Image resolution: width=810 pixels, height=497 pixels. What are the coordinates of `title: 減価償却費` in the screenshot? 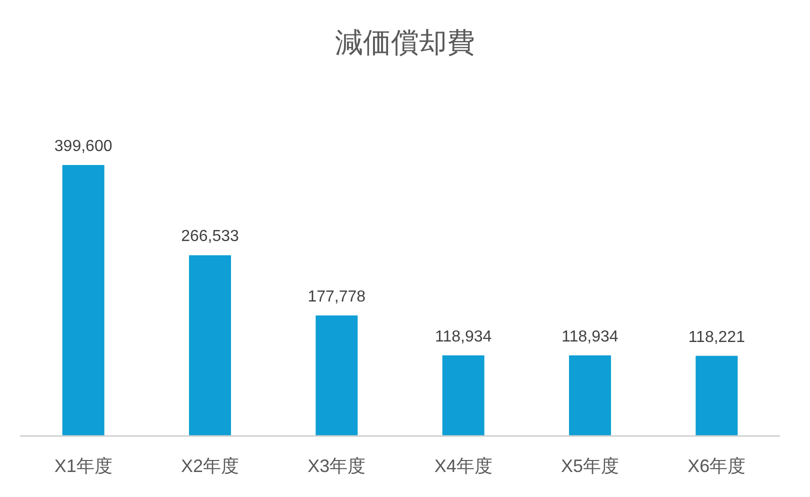 It's located at (405, 42).